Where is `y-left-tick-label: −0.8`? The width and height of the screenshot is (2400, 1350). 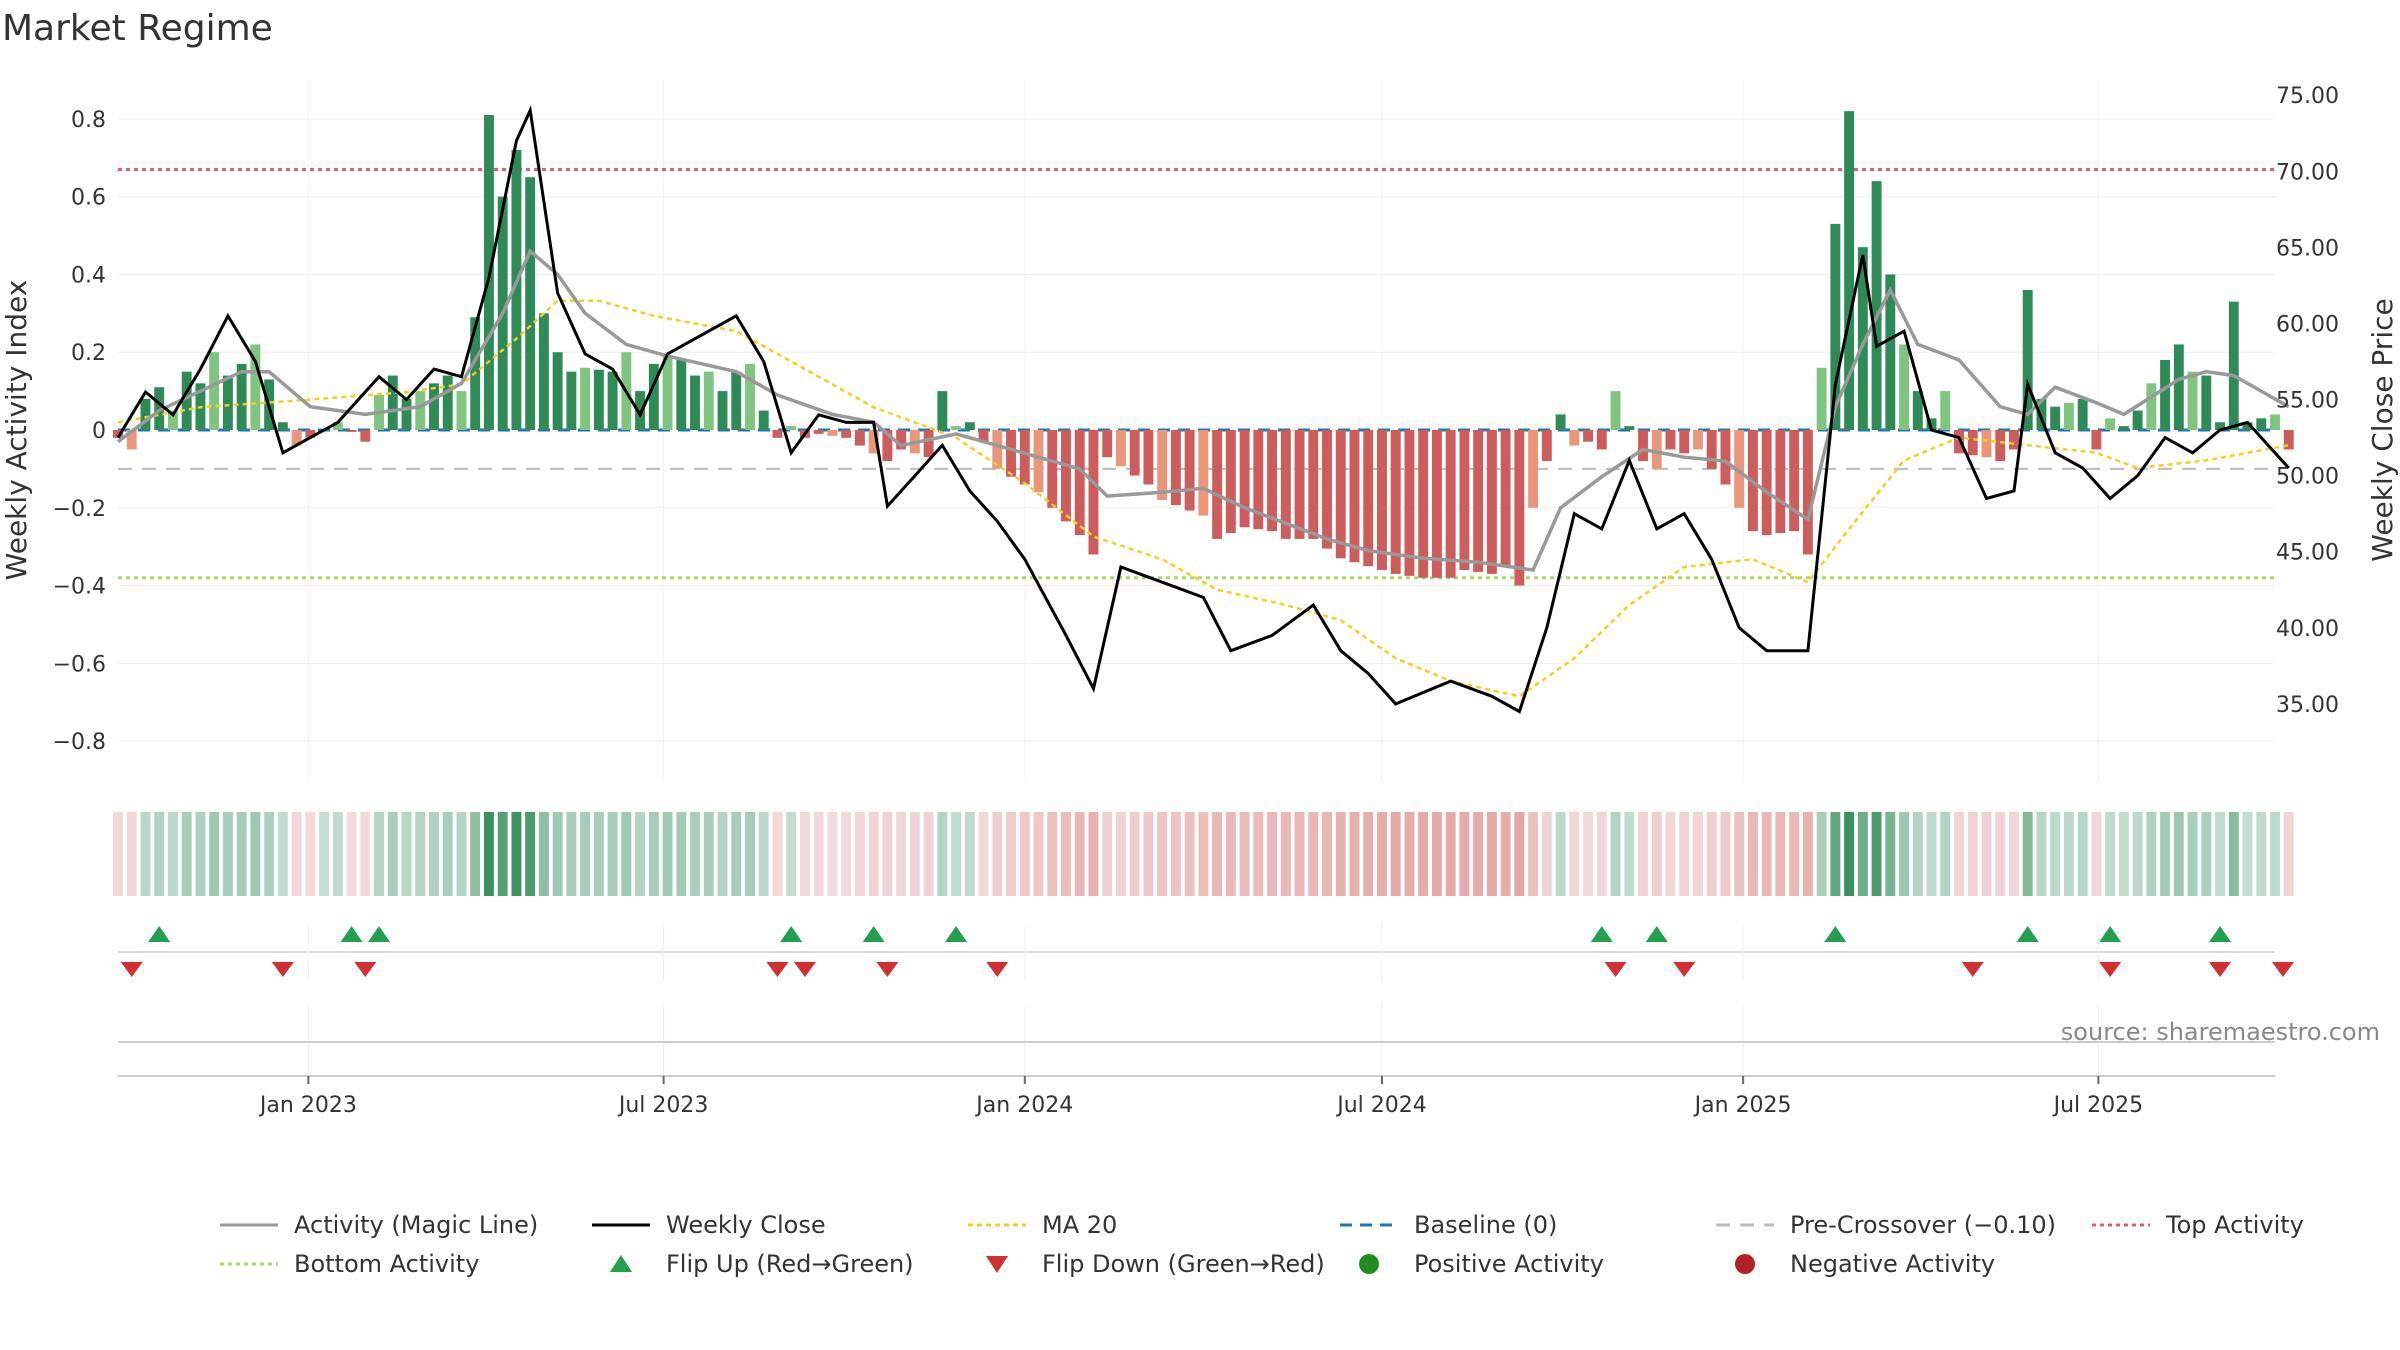
y-left-tick-label: −0.8 is located at coordinates (79, 742).